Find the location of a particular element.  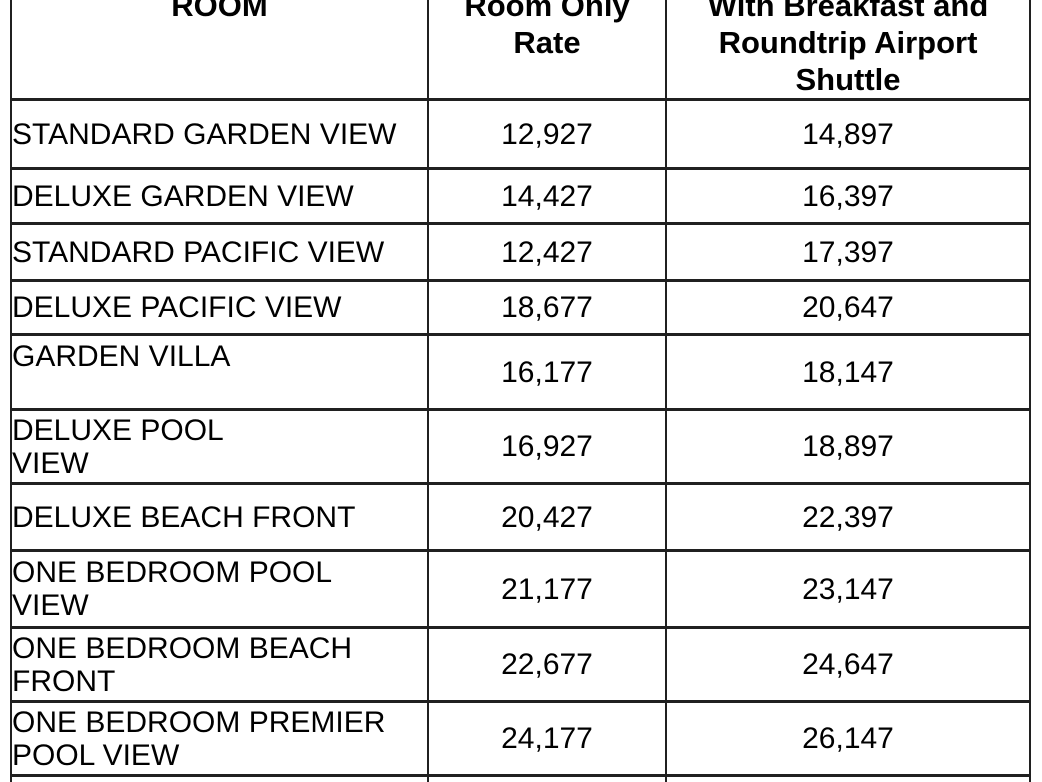

with-breakfast-rate: 22,397 is located at coordinates (849, 518).